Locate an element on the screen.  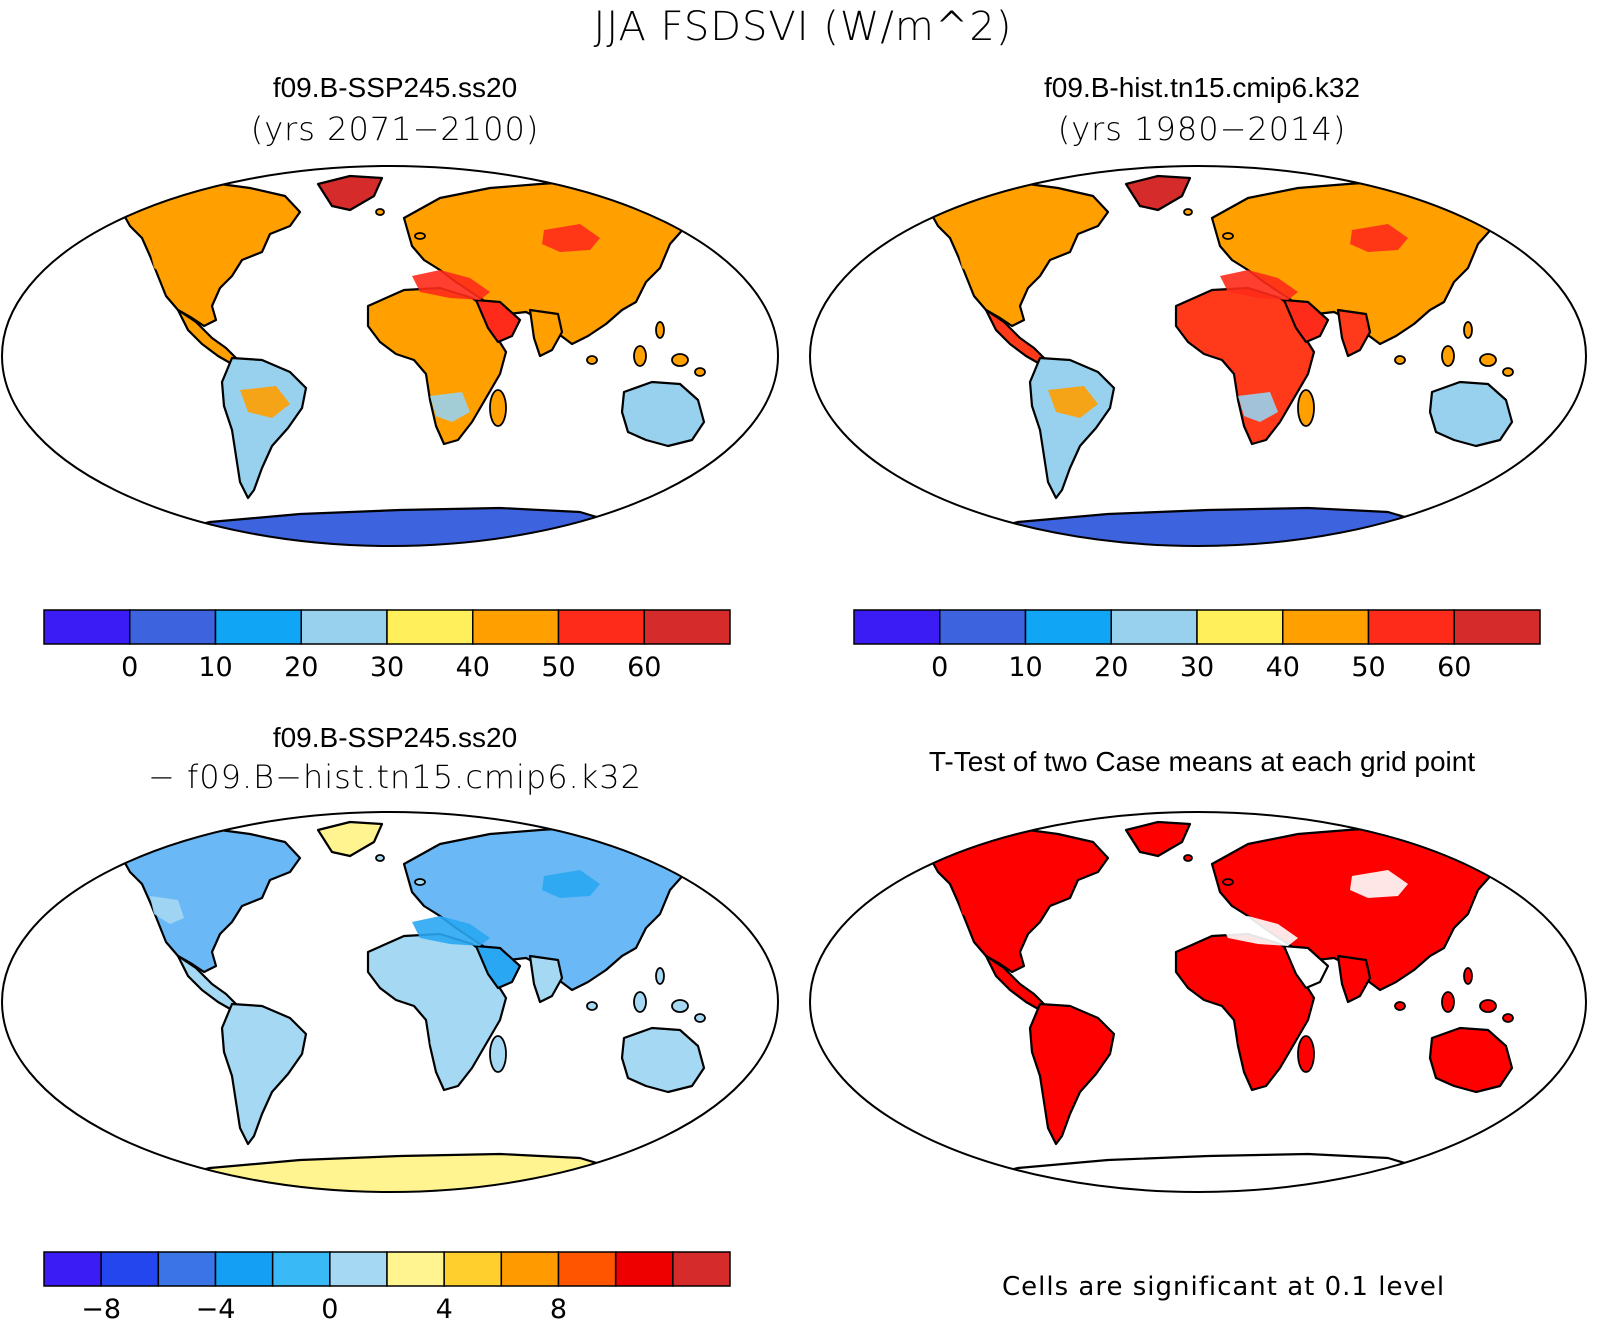
panel-subtitle-diff: − f09.B−hist.tn15.cmip6.k32 is located at coordinates (395, 777).